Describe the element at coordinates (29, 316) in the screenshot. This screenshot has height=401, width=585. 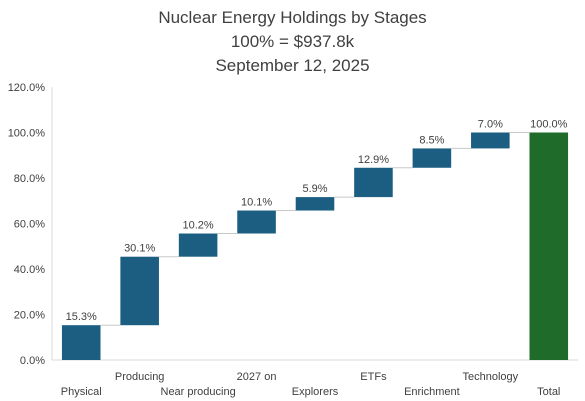
I see `y-tick-label: 20.0%` at that location.